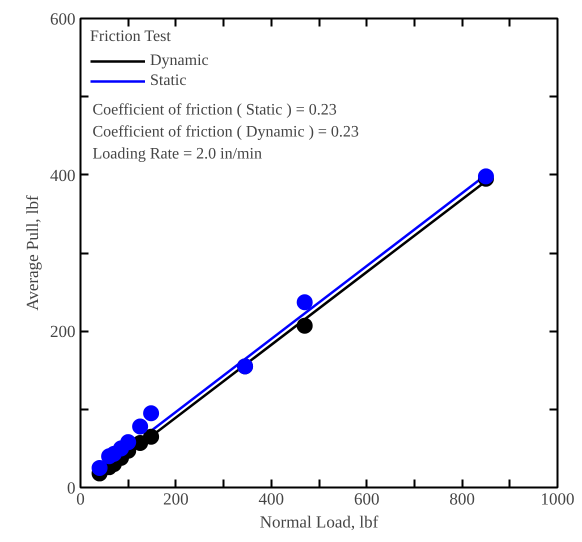 The height and width of the screenshot is (542, 582). Describe the element at coordinates (177, 154) in the screenshot. I see `annotation: Loading Rate = 2.0 in/min` at that location.